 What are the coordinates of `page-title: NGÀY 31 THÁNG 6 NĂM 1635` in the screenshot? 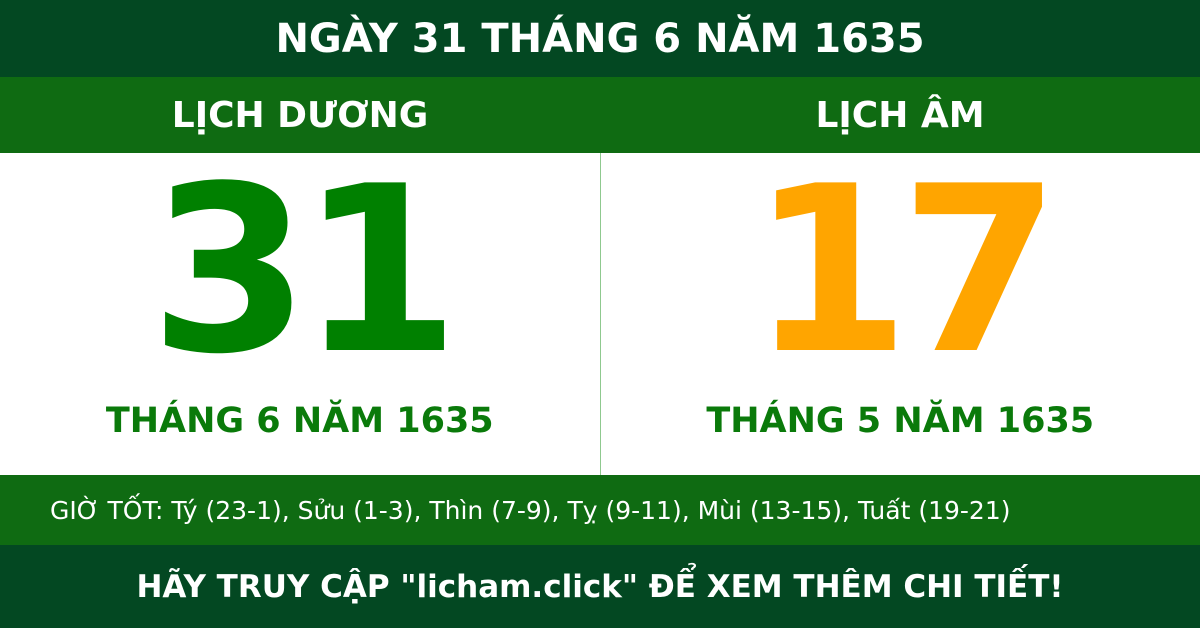 It's located at (600, 38).